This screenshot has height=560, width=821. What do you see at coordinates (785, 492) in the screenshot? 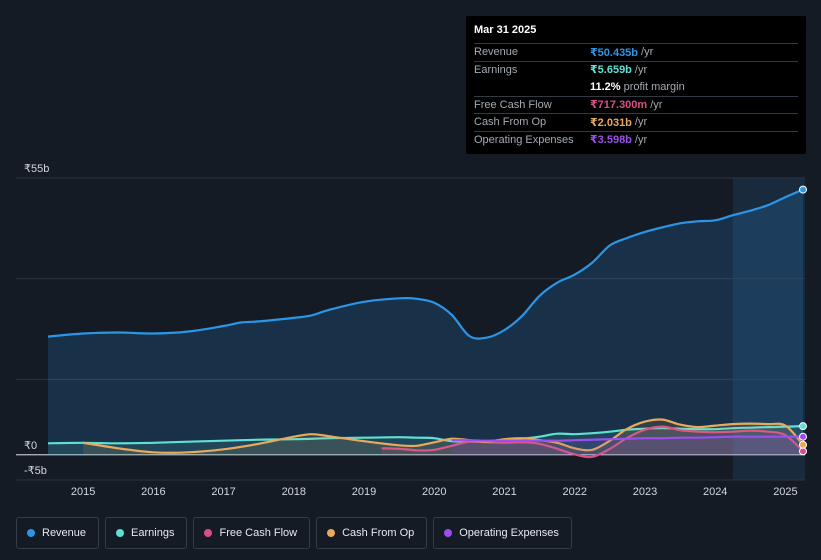
I see `x-tick-label: 2025` at bounding box center [785, 492].